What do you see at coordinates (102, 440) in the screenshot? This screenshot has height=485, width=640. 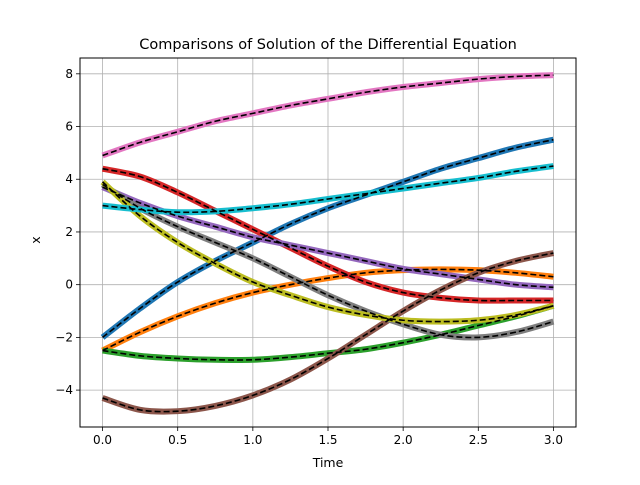 I see `x-tick-label: 0.0` at bounding box center [102, 440].